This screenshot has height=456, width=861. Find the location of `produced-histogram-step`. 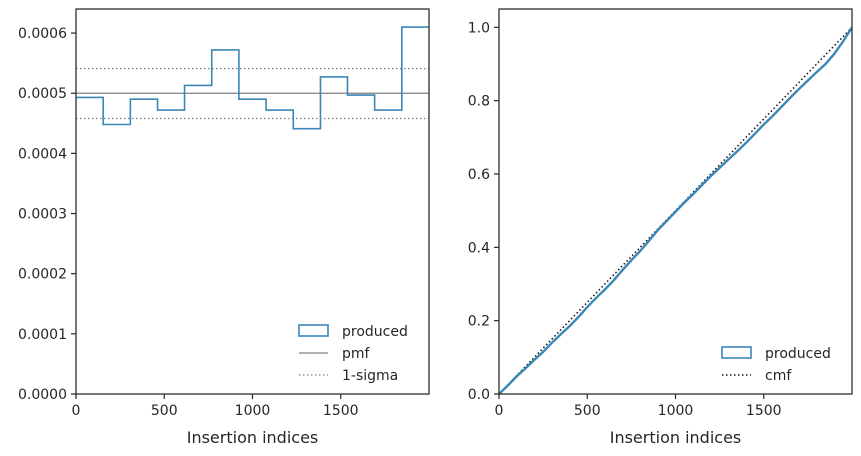

produced-histogram-step is located at coordinates (252, 78).